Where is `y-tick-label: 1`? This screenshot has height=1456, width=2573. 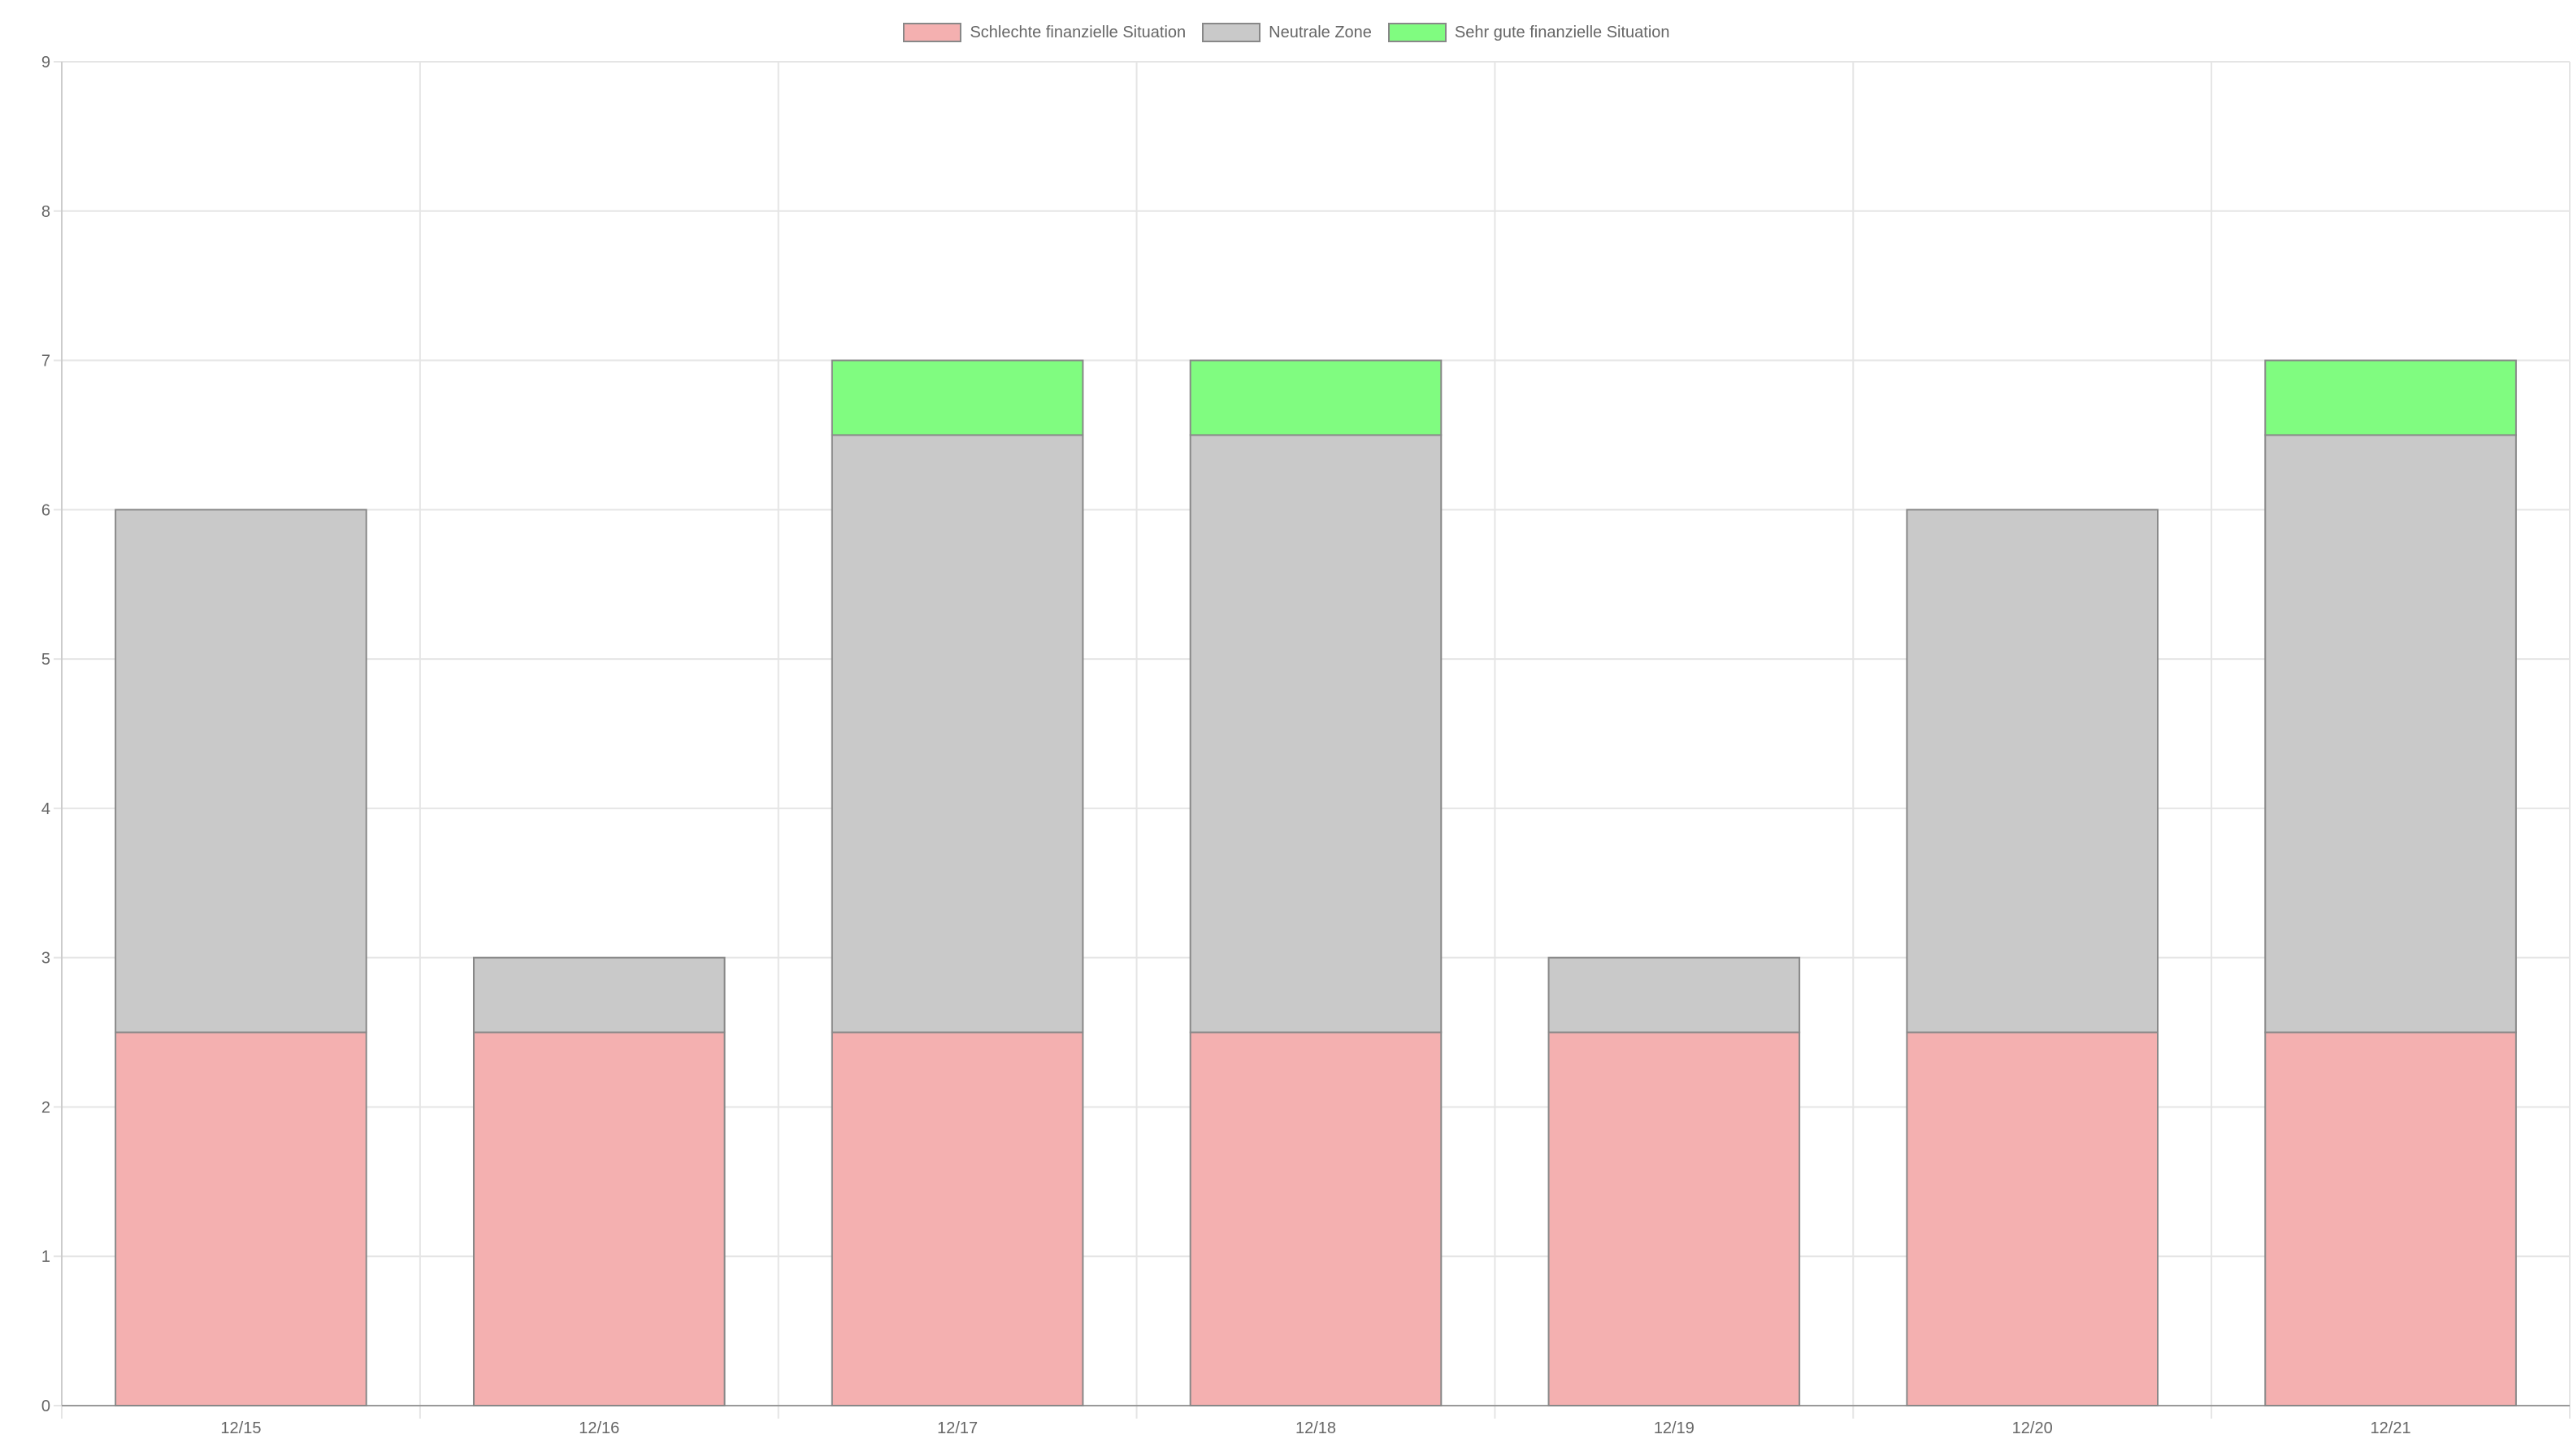 y-tick-label: 1 is located at coordinates (45, 1257).